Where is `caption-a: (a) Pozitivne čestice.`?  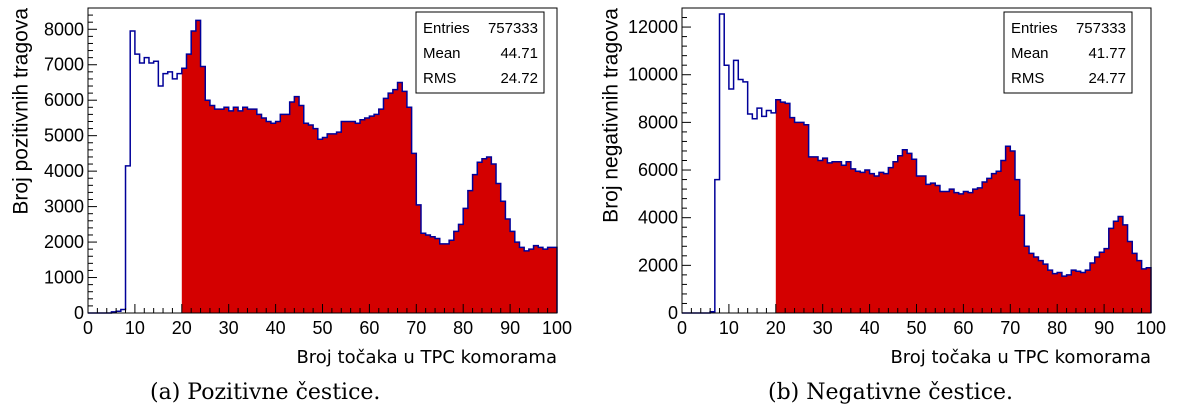 caption-a: (a) Pozitivne čestice. is located at coordinates (265, 392).